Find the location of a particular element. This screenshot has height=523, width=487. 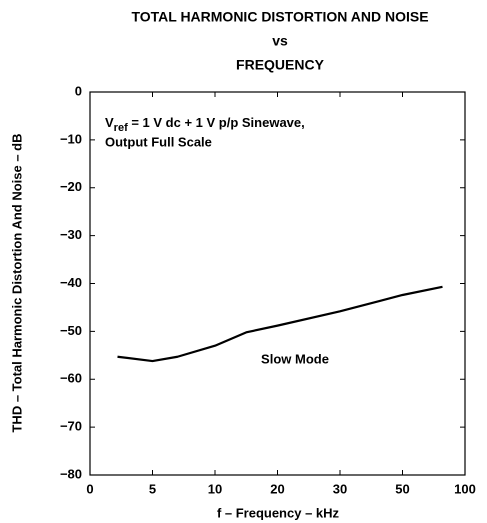

chart-title: TOTAL HARMONIC DISTORTION AND NOISE is located at coordinates (279, 17).